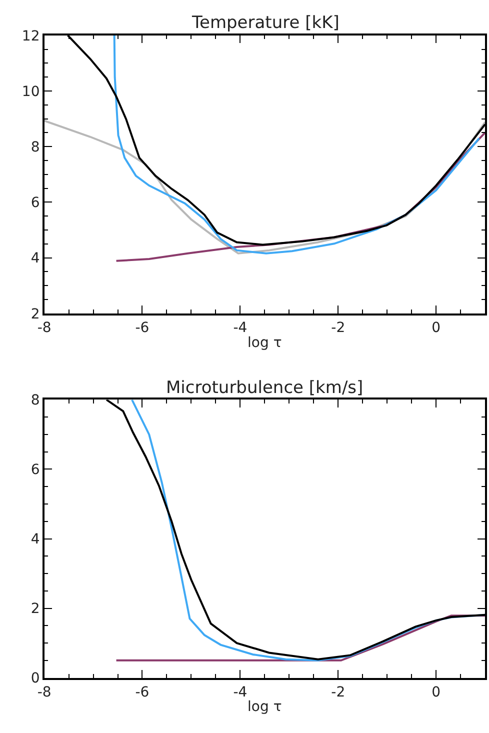 Image resolution: width=489 pixels, height=733 pixels. What do you see at coordinates (31, 36) in the screenshot?
I see `y-tick-label: 12` at bounding box center [31, 36].